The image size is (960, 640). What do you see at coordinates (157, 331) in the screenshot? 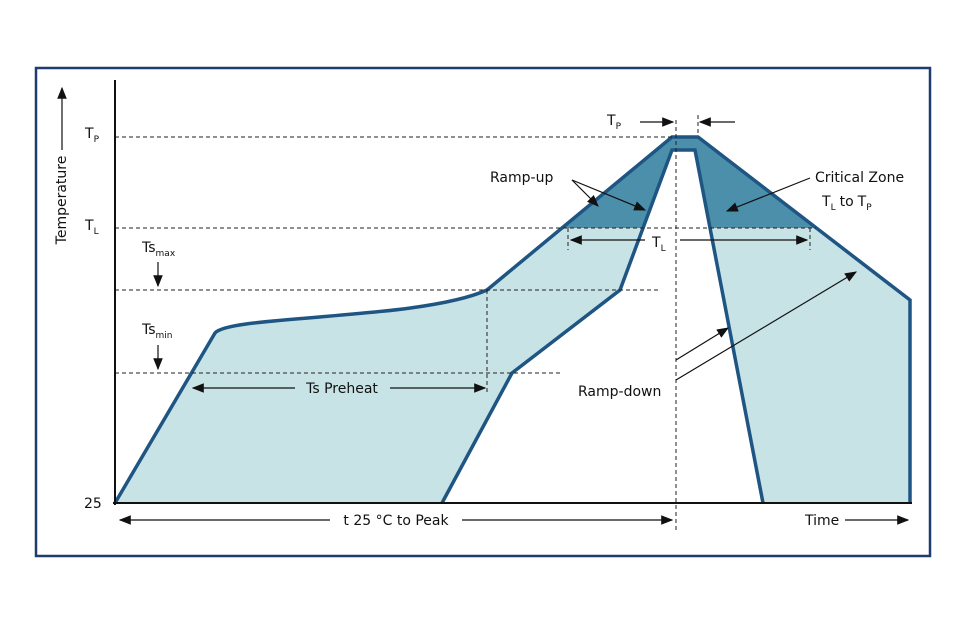
I see `level-label: Tsmin` at bounding box center [157, 331].